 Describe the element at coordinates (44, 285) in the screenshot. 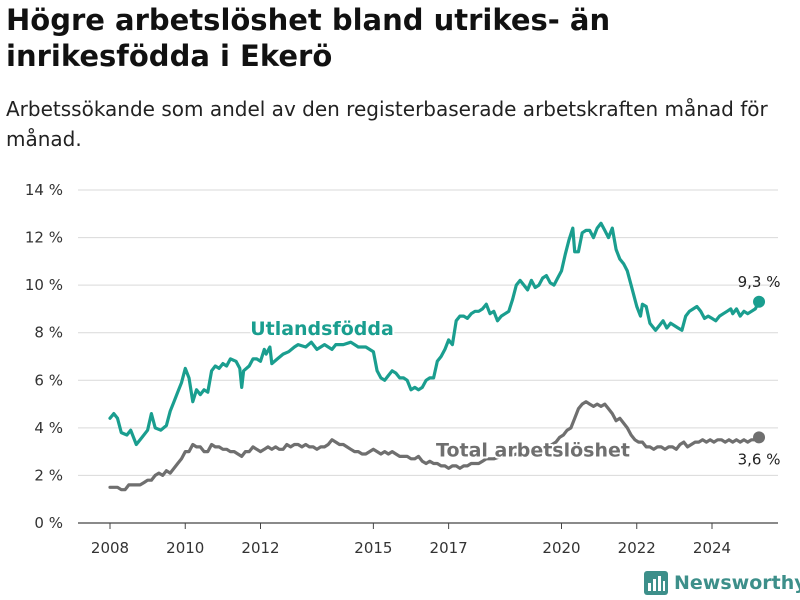

I see `y-tick-label: 10 %` at that location.